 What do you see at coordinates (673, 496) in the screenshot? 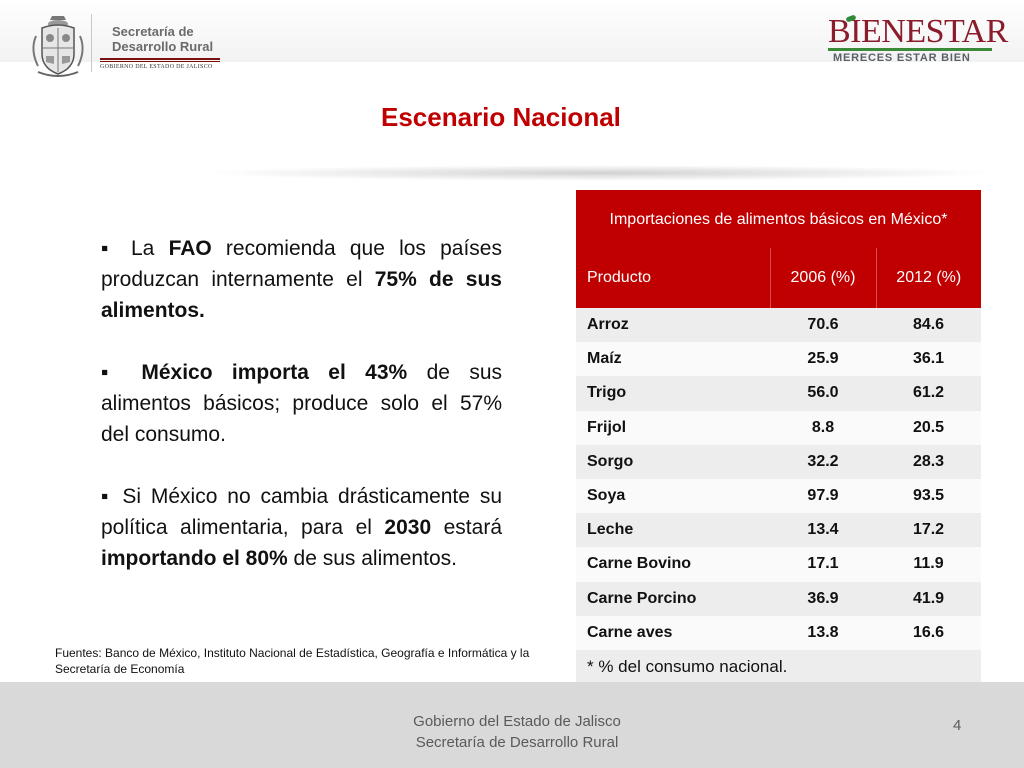
I see `cell-producto: Soya` at bounding box center [673, 496].